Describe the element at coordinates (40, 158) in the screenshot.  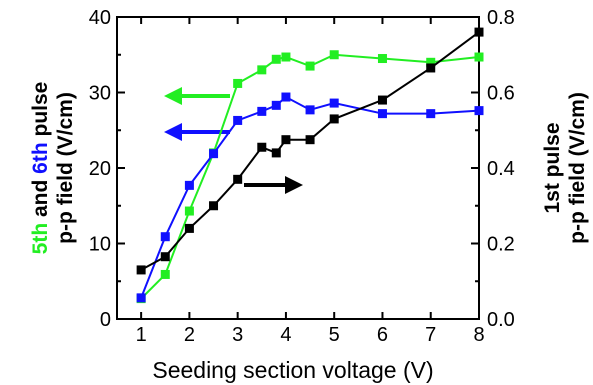
I see `left-y-axis-label-part: 6th` at that location.